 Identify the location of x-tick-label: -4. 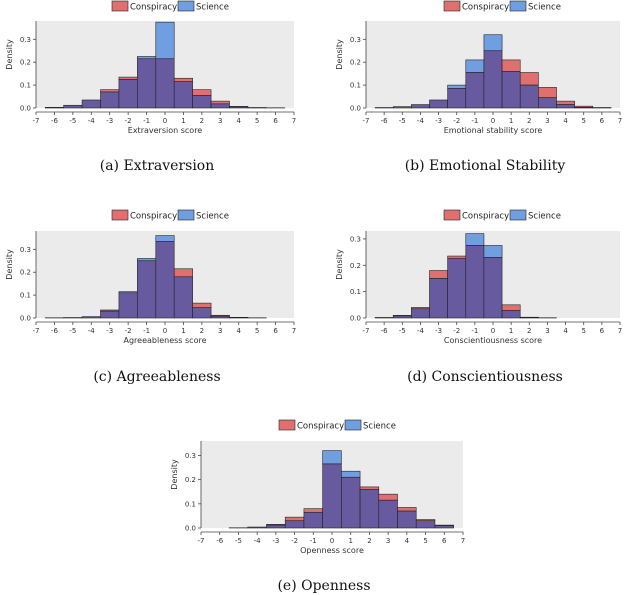
(421, 331).